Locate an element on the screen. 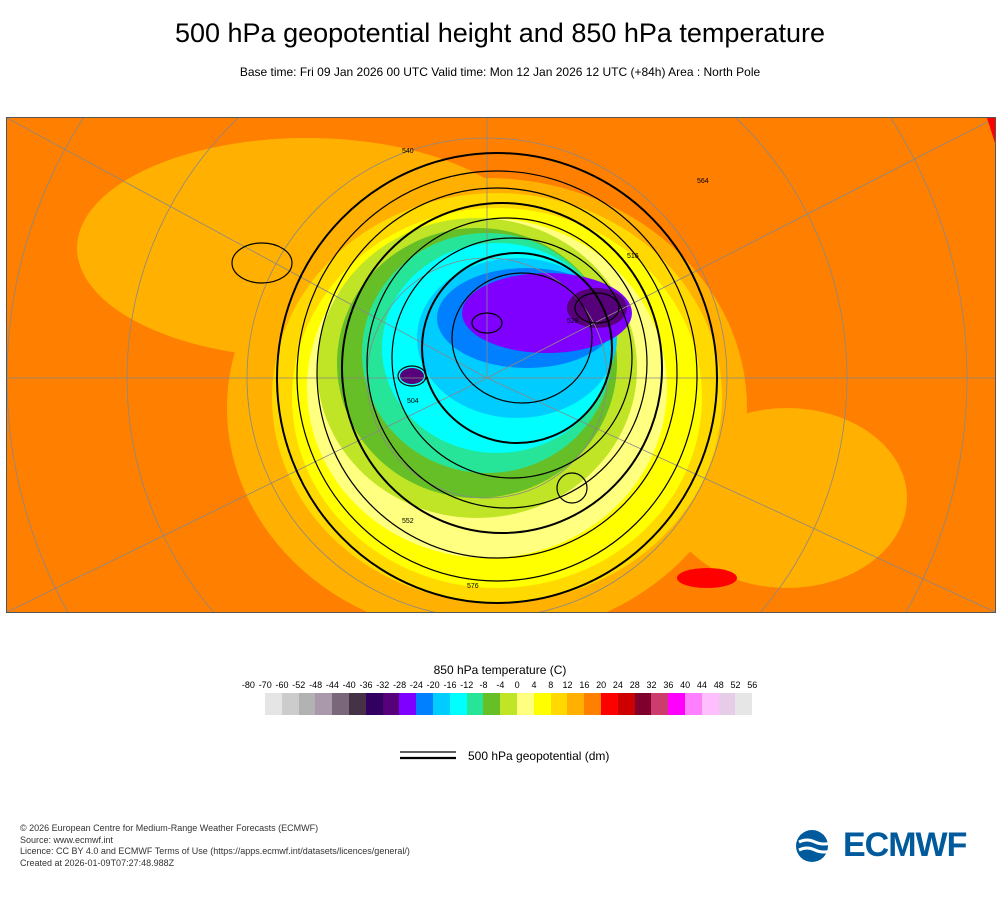  colorbar-tick-label: -70 is located at coordinates (265, 685).